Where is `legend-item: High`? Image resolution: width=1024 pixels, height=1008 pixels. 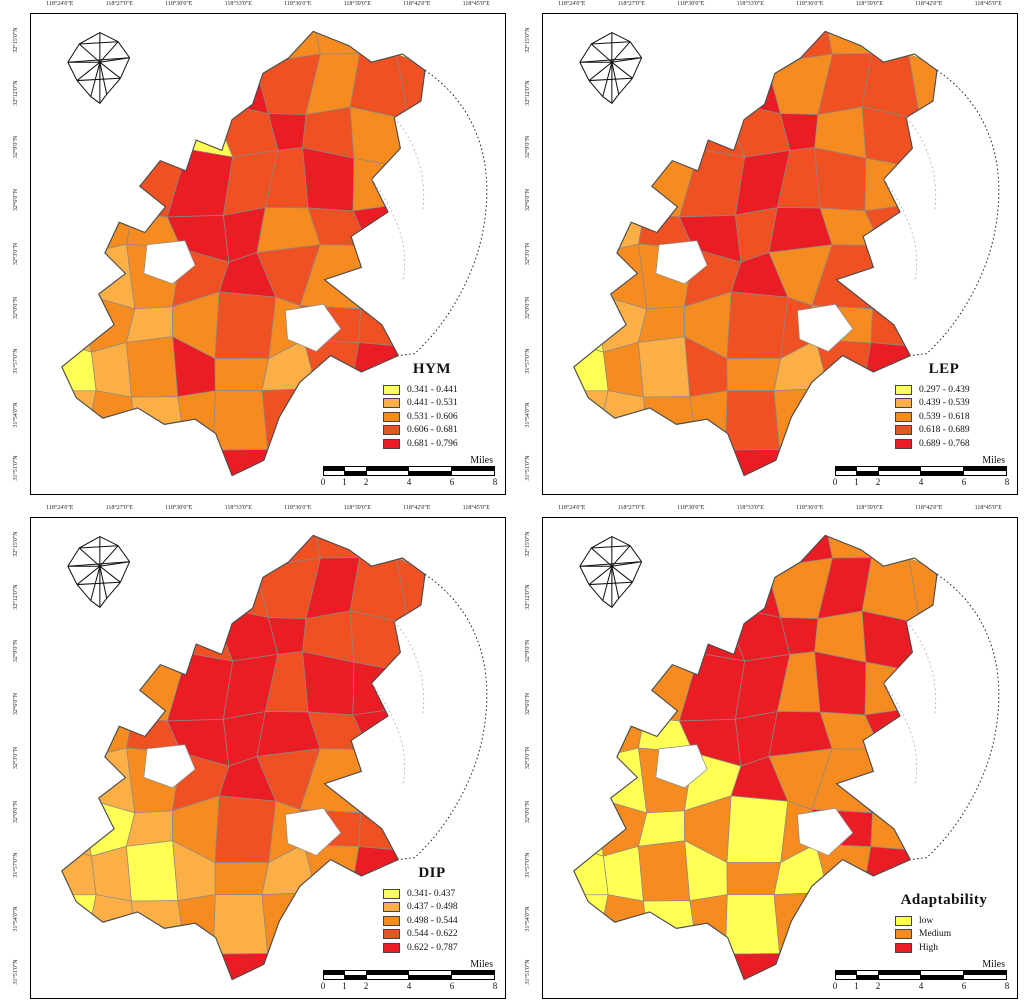
legend-item: High is located at coordinates (944, 947).